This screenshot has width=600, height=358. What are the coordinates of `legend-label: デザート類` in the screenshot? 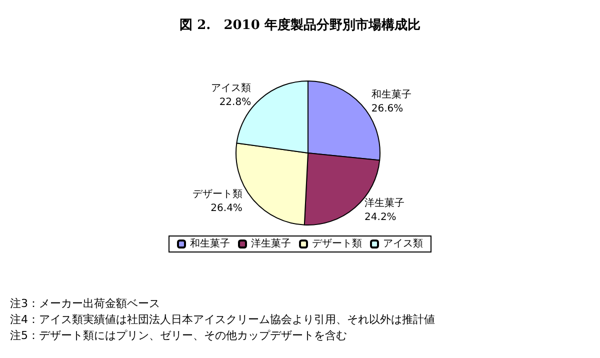 It's located at (337, 244).